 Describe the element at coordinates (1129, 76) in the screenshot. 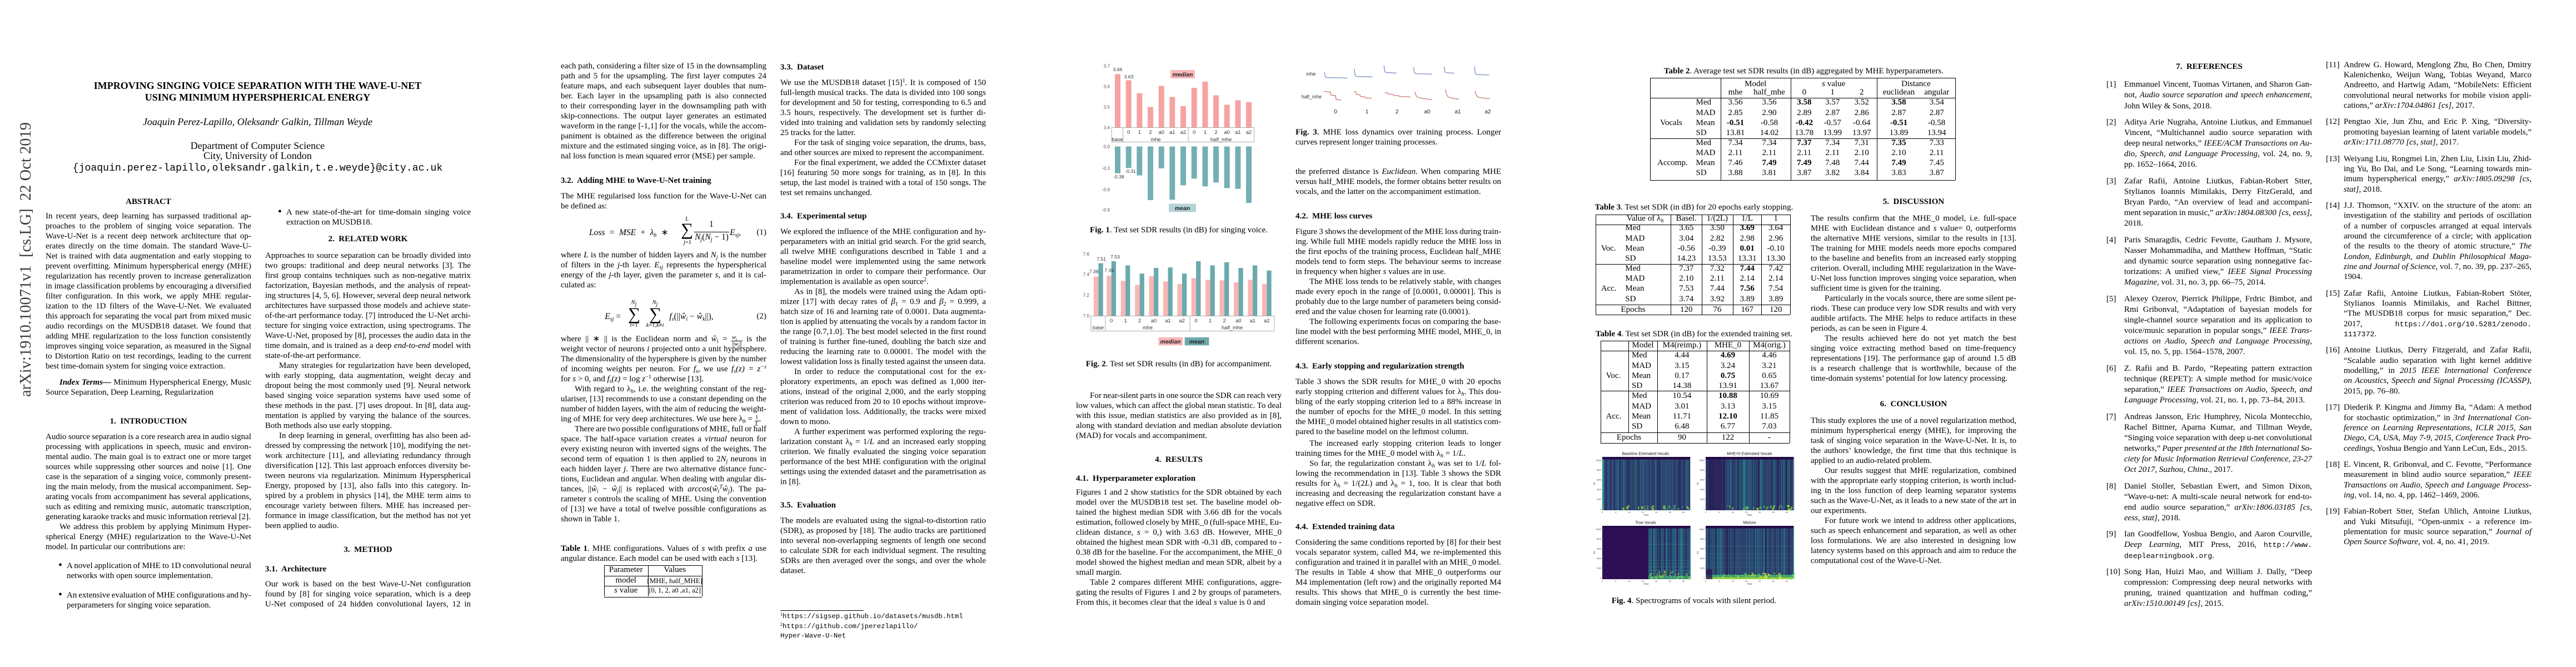

I see `svg-text: 3.63` at that location.